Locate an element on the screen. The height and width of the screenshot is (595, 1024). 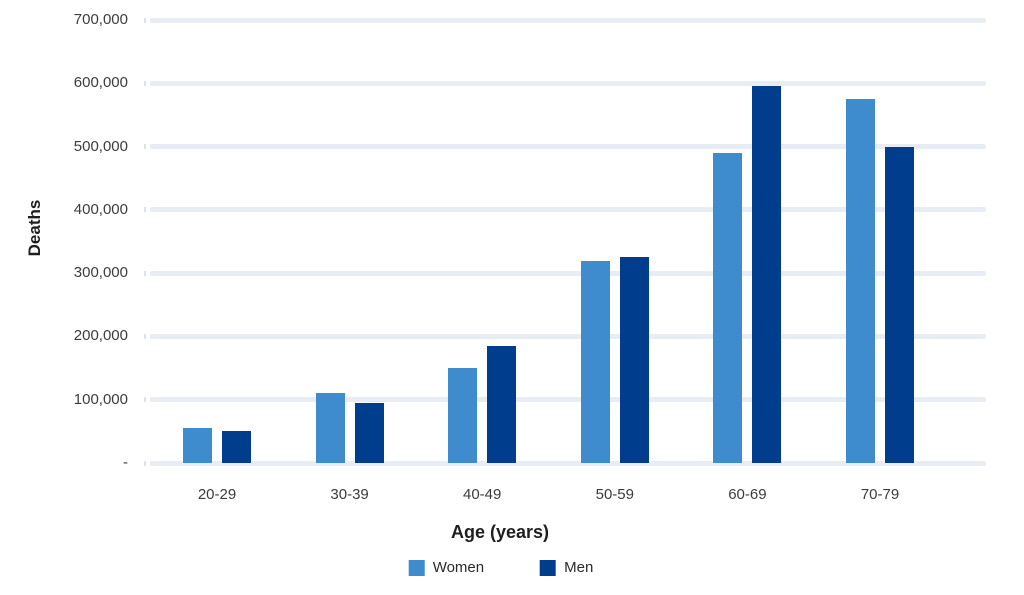
legend-label-men: Men is located at coordinates (579, 567).